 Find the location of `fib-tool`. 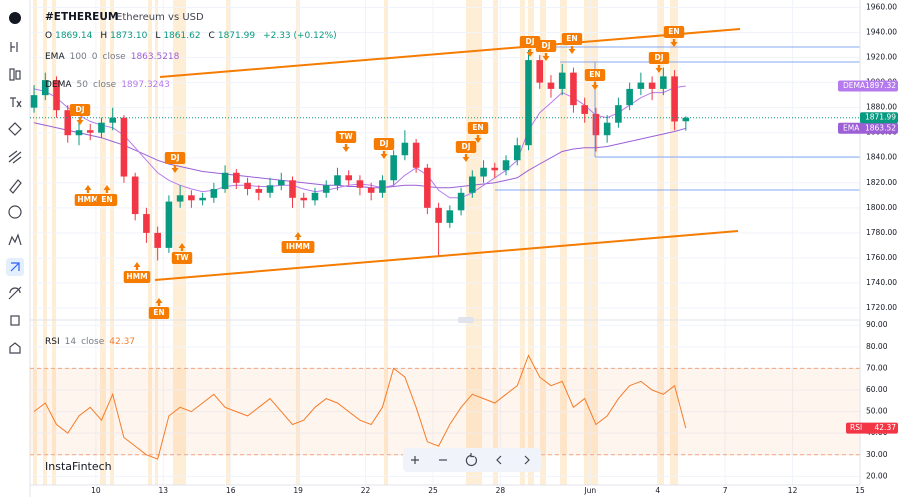

fib-tool is located at coordinates (15, 157).